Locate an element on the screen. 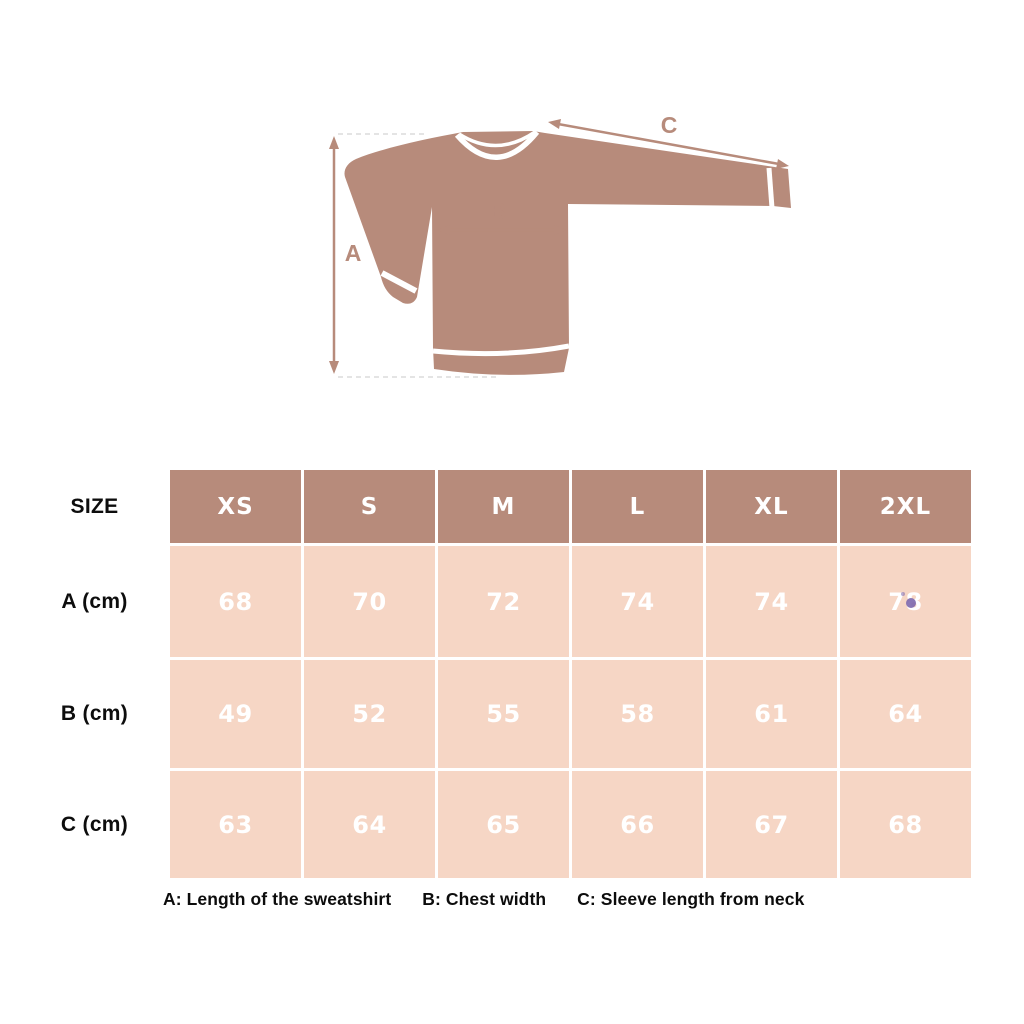 Image resolution: width=1024 pixels, height=1024 pixels. col-header-xs: XS is located at coordinates (235, 506).